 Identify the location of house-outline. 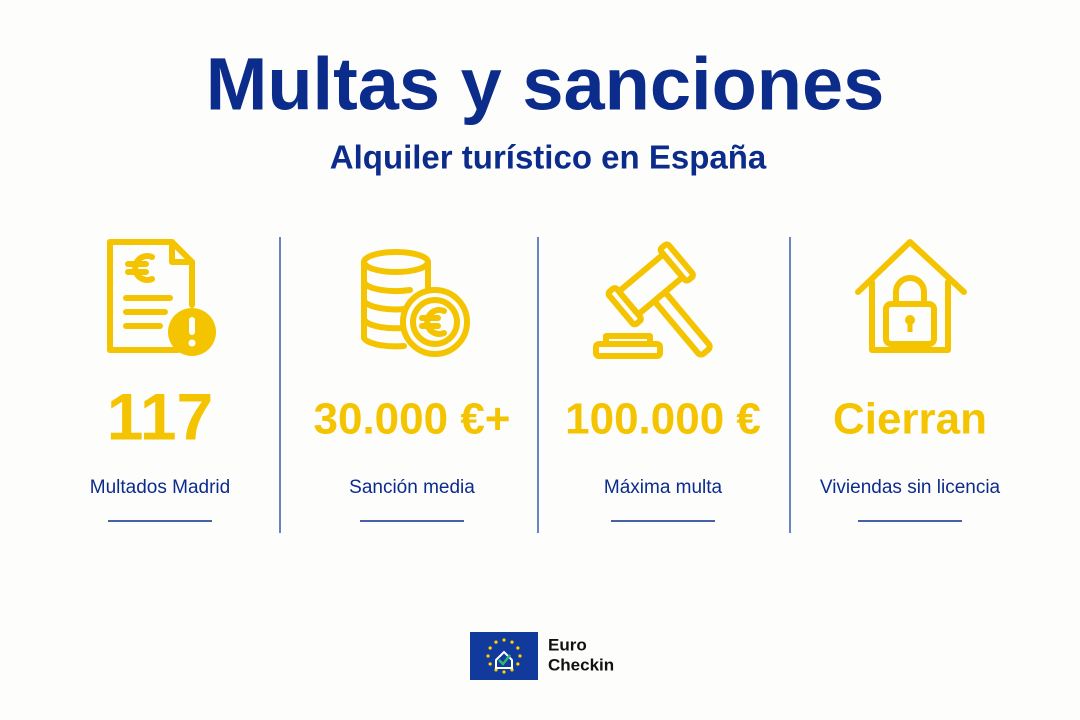
(911, 296).